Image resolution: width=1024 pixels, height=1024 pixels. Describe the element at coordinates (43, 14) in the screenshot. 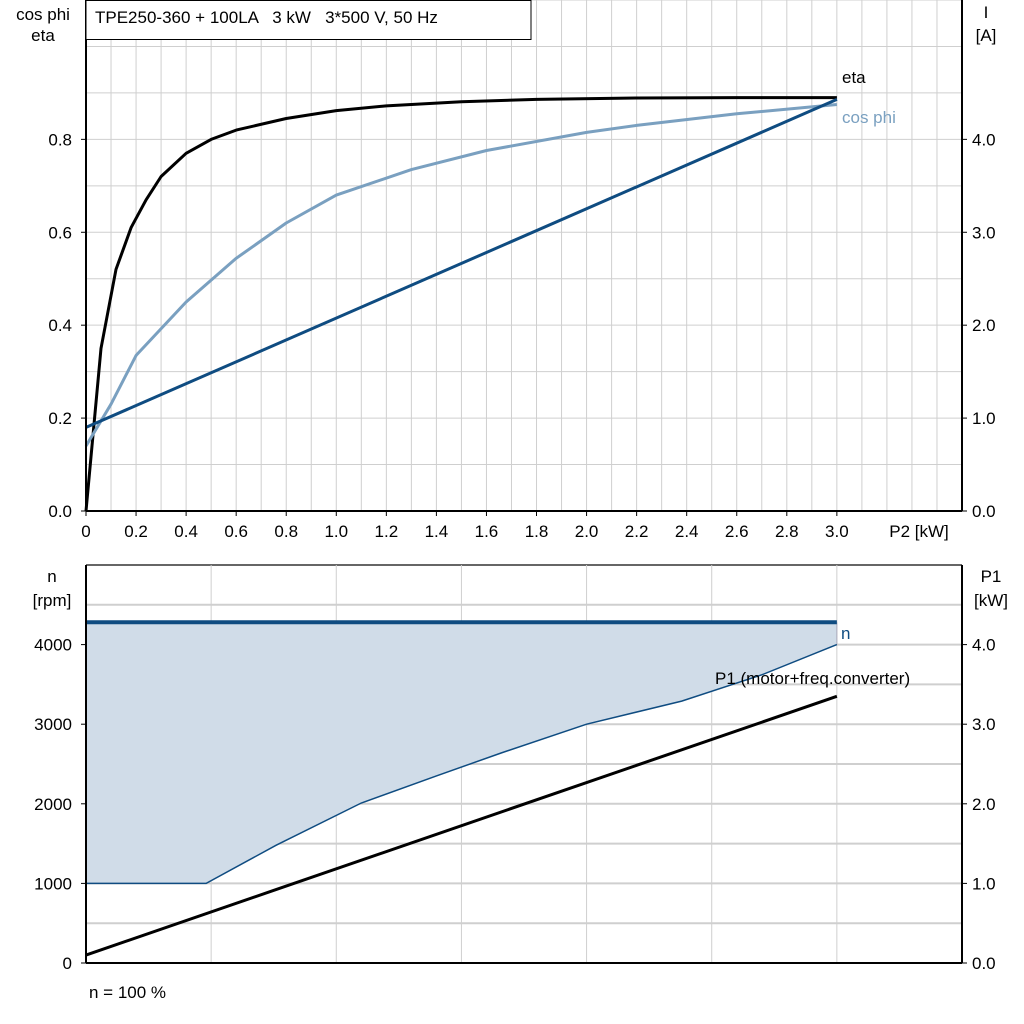

I see `y-axis-label-left: cos phi` at that location.